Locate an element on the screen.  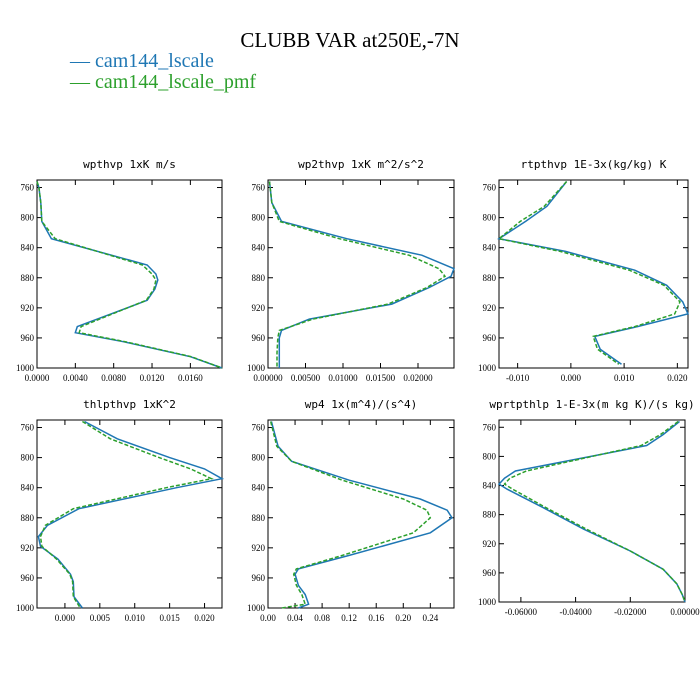
x-tick-label: 0.02000 is located at coordinates (418, 378).